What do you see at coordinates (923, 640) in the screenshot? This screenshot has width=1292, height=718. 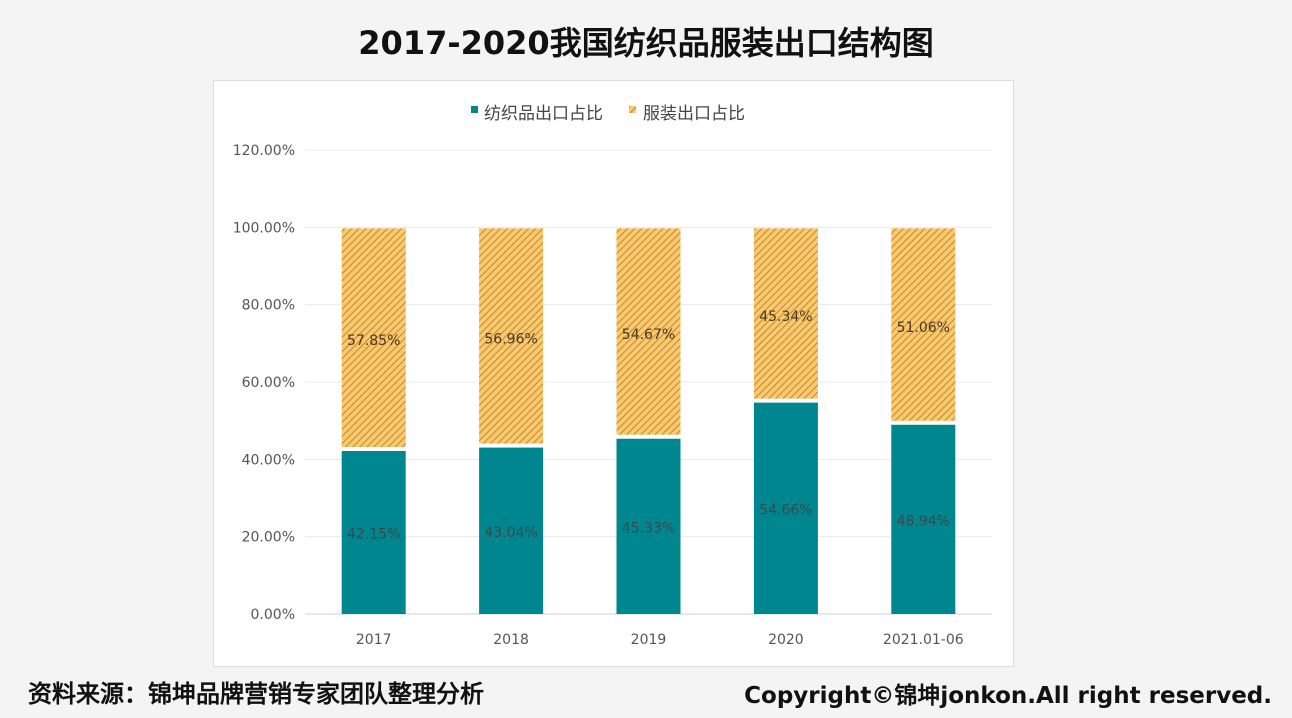 I see `x-tick-label: 2021.01-06` at bounding box center [923, 640].